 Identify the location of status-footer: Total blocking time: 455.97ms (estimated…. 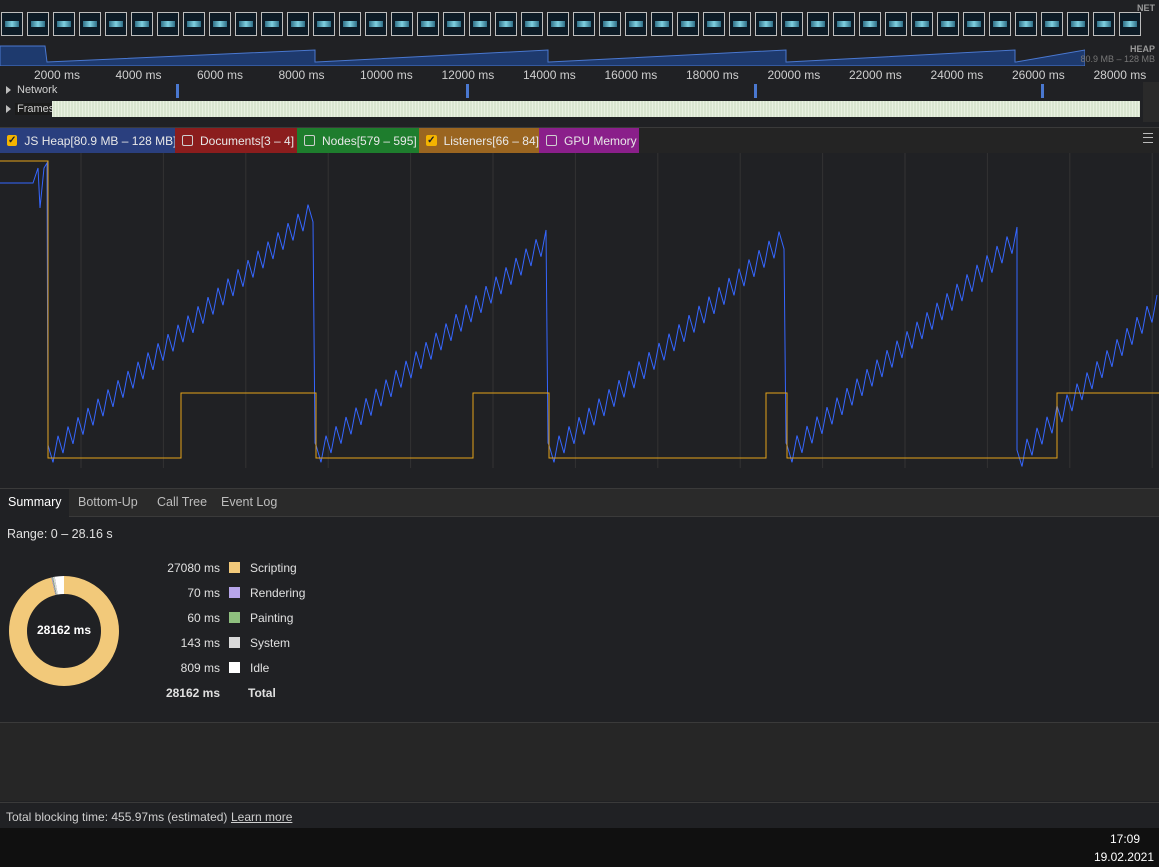
(579, 815).